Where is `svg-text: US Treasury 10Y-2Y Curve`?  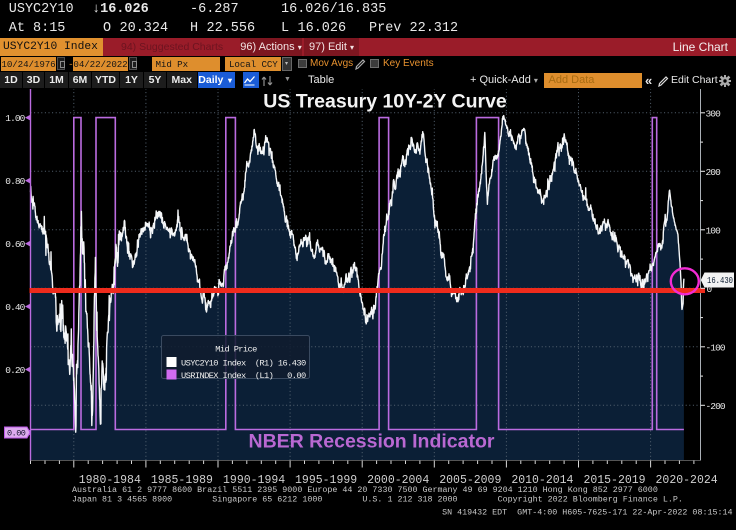 svg-text: US Treasury 10Y-2Y Curve is located at coordinates (385, 102).